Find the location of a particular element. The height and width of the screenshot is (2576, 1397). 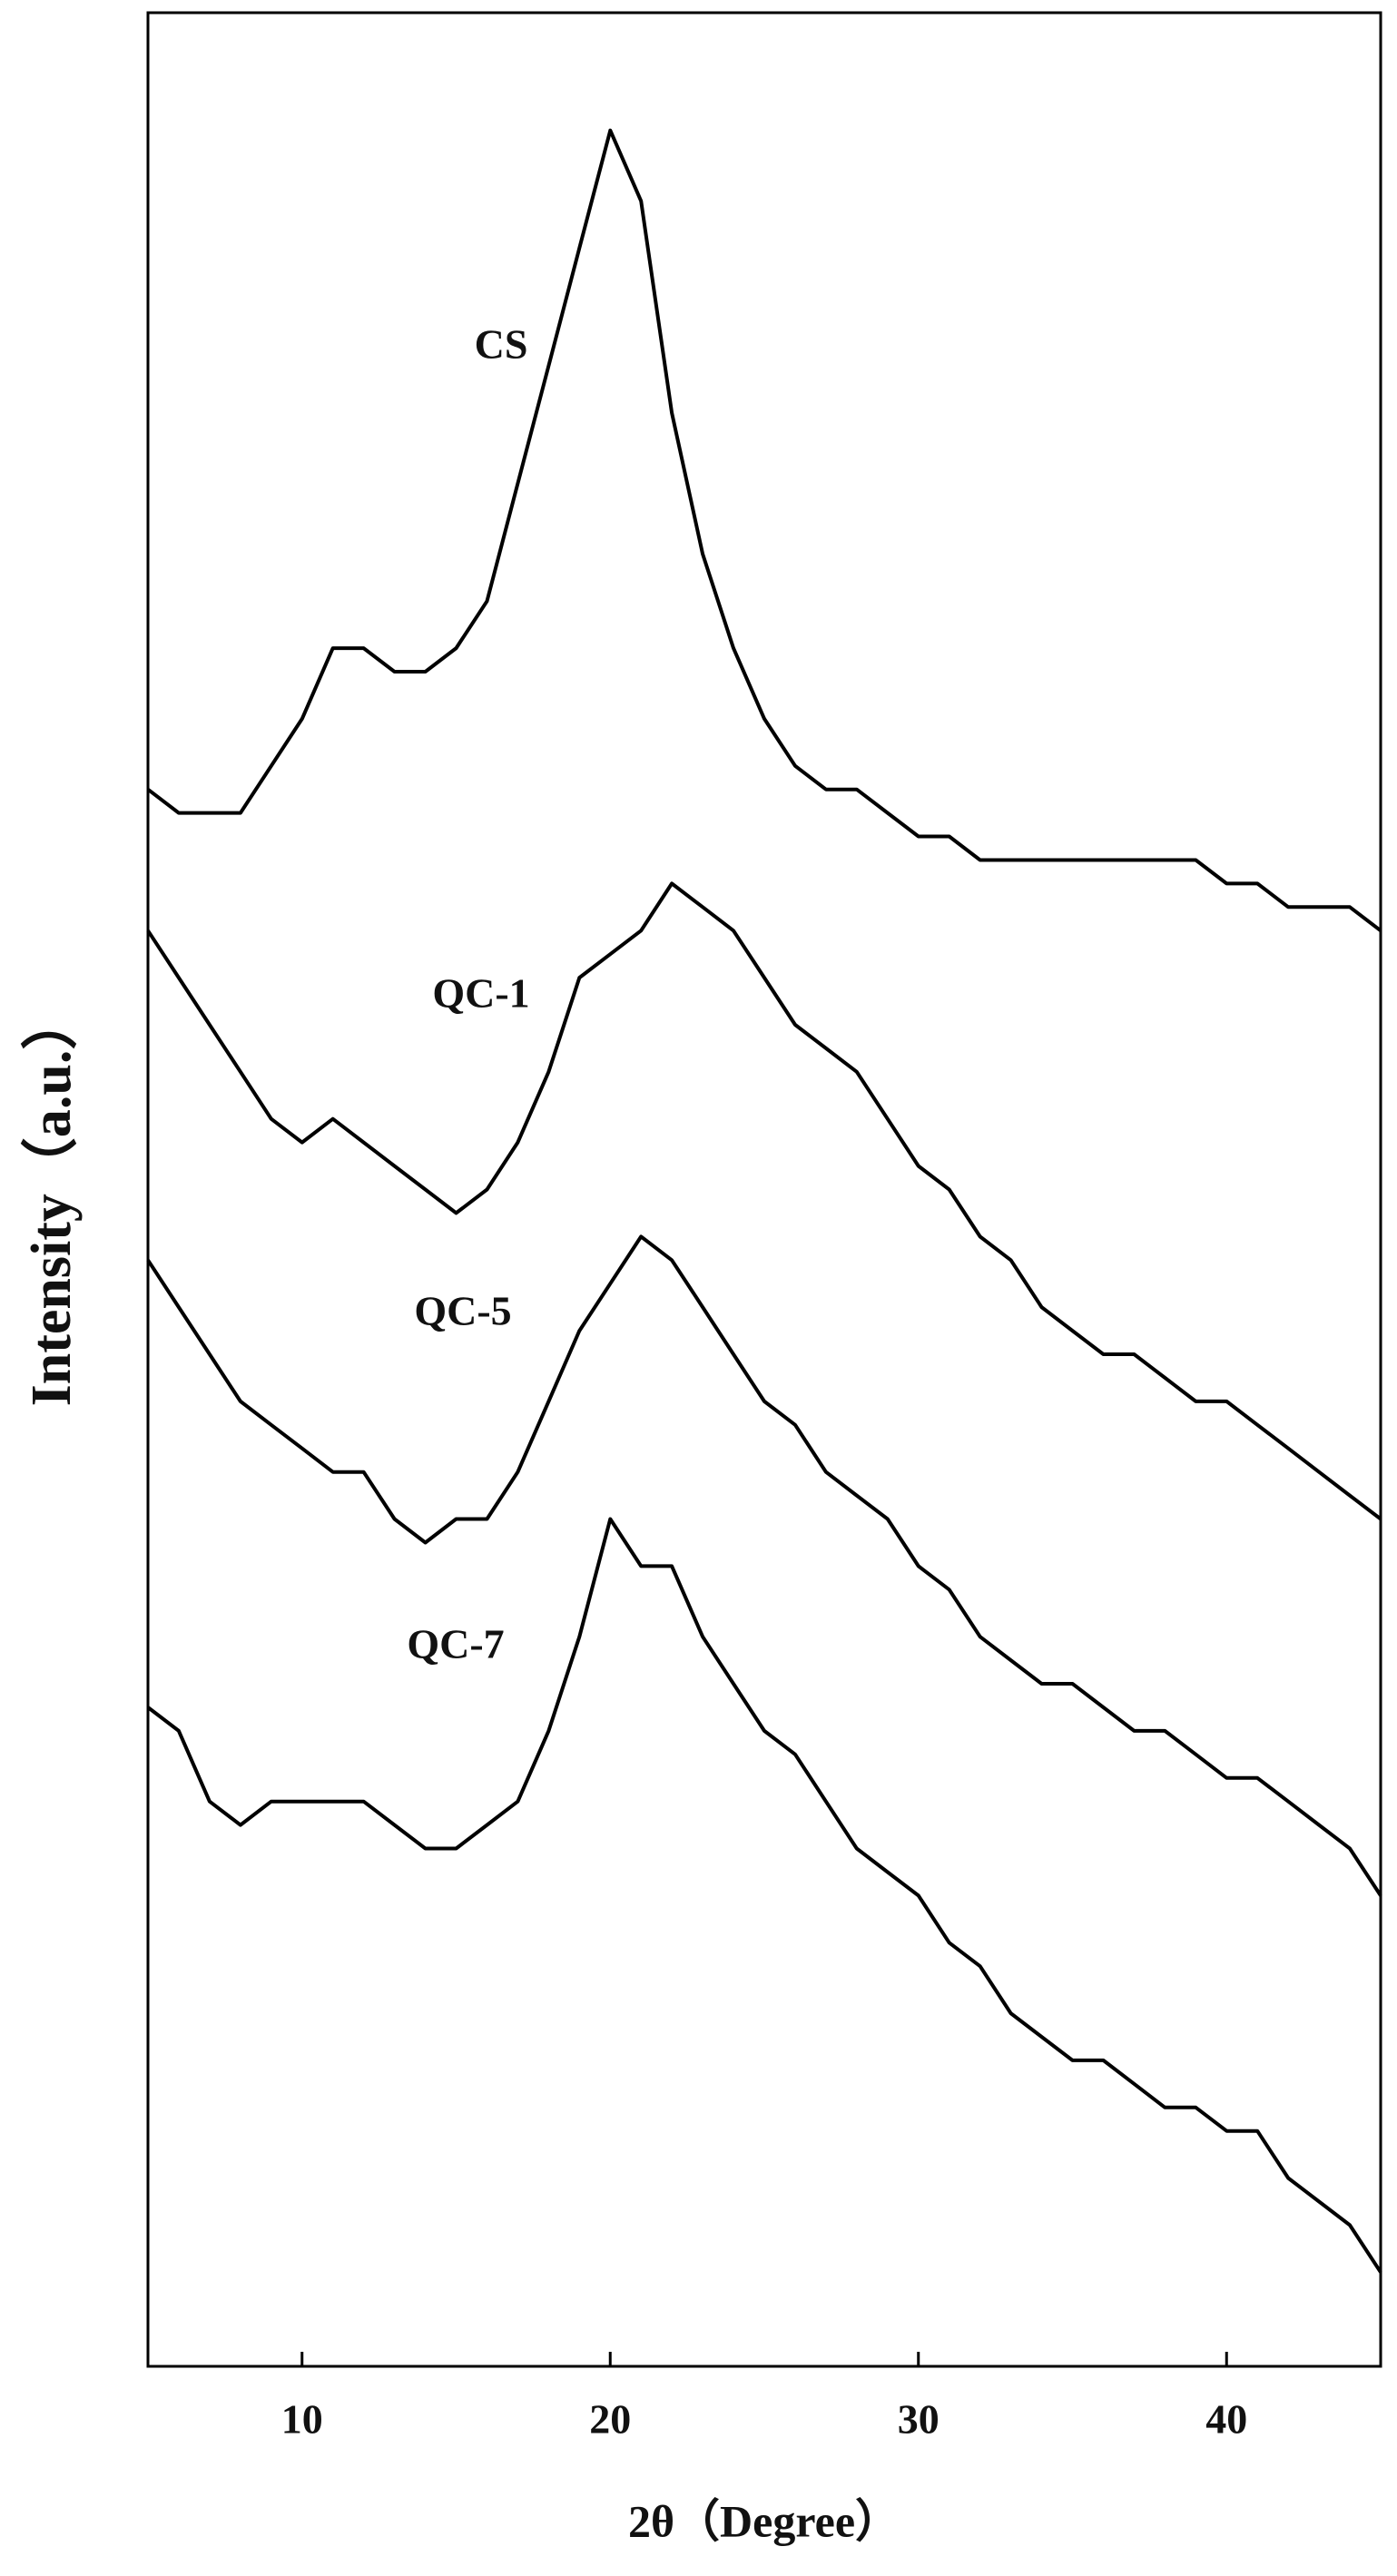

x-axis-label: 2θ（Degree） is located at coordinates (764, 2520).